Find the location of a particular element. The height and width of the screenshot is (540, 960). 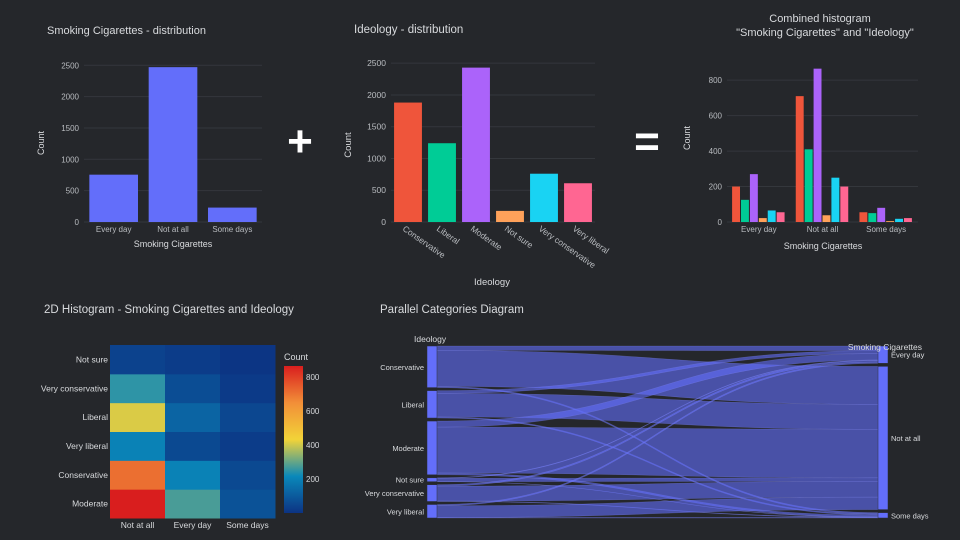

y-tick-label: Moderate is located at coordinates (90, 504).